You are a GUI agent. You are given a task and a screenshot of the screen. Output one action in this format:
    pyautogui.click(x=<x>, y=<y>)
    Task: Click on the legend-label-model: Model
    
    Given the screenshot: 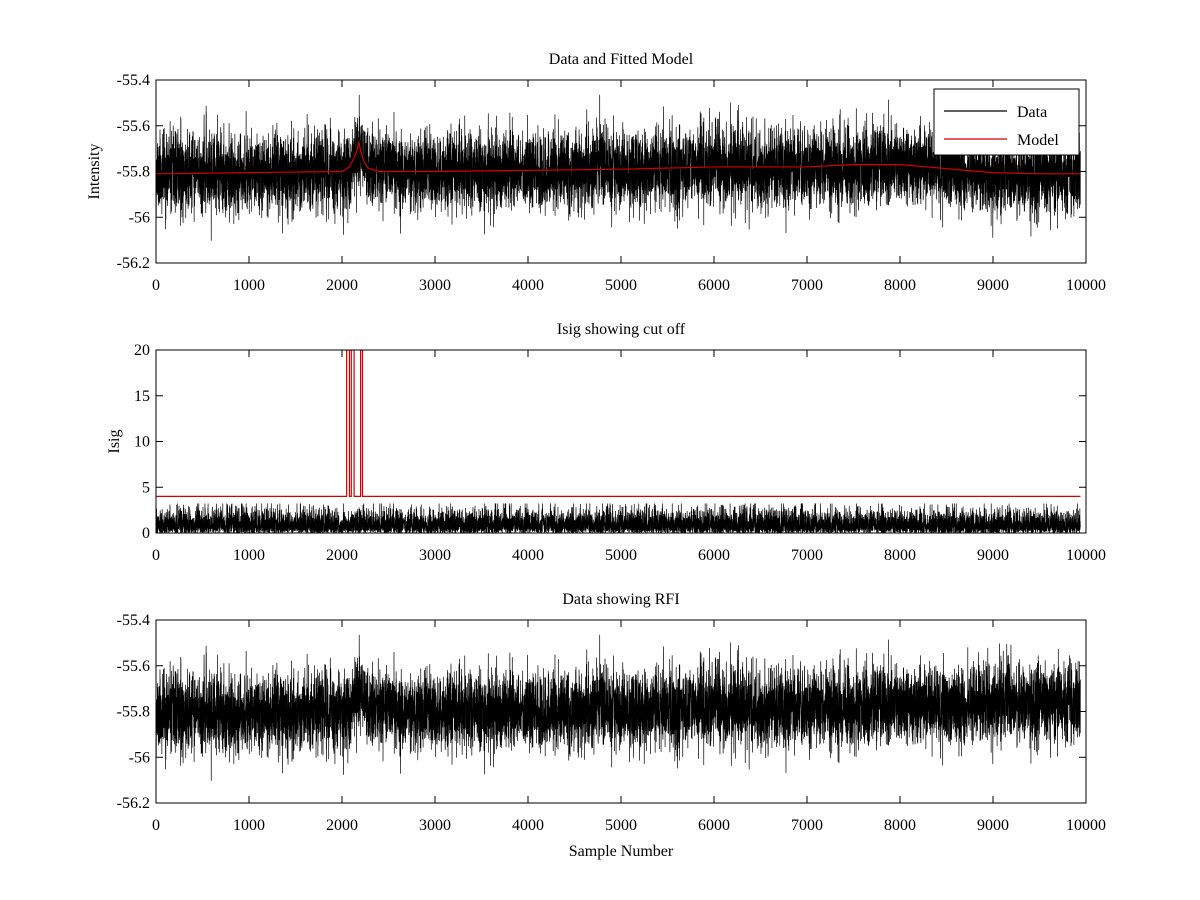 What is the action you would take?
    pyautogui.click(x=1038, y=140)
    